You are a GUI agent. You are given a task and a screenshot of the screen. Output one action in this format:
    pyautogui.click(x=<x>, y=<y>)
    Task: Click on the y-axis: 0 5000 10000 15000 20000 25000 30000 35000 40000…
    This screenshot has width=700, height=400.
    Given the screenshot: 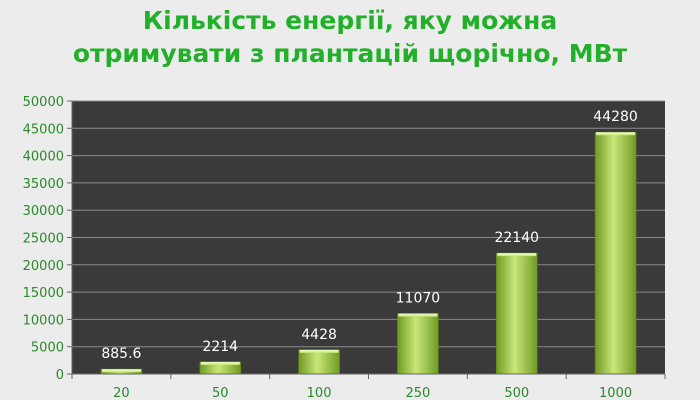 What is the action you would take?
    pyautogui.click(x=48, y=239)
    